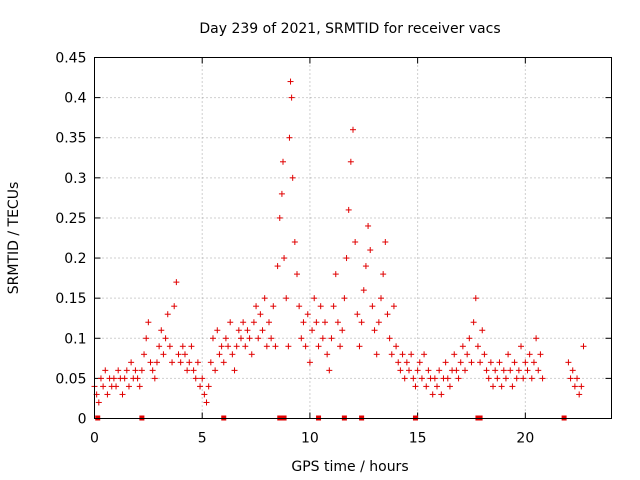  I want to click on x-axis-label: GPS time / hours, so click(349, 467).